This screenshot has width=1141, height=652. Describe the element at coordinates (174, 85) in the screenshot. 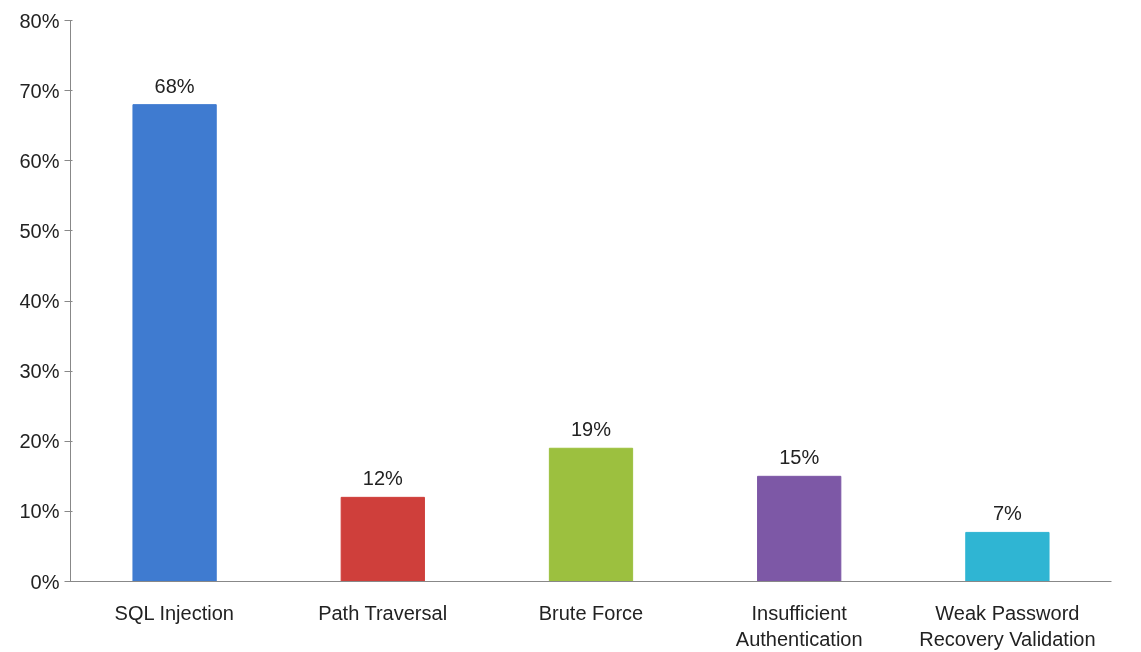

I see `data-label: 68%` at that location.